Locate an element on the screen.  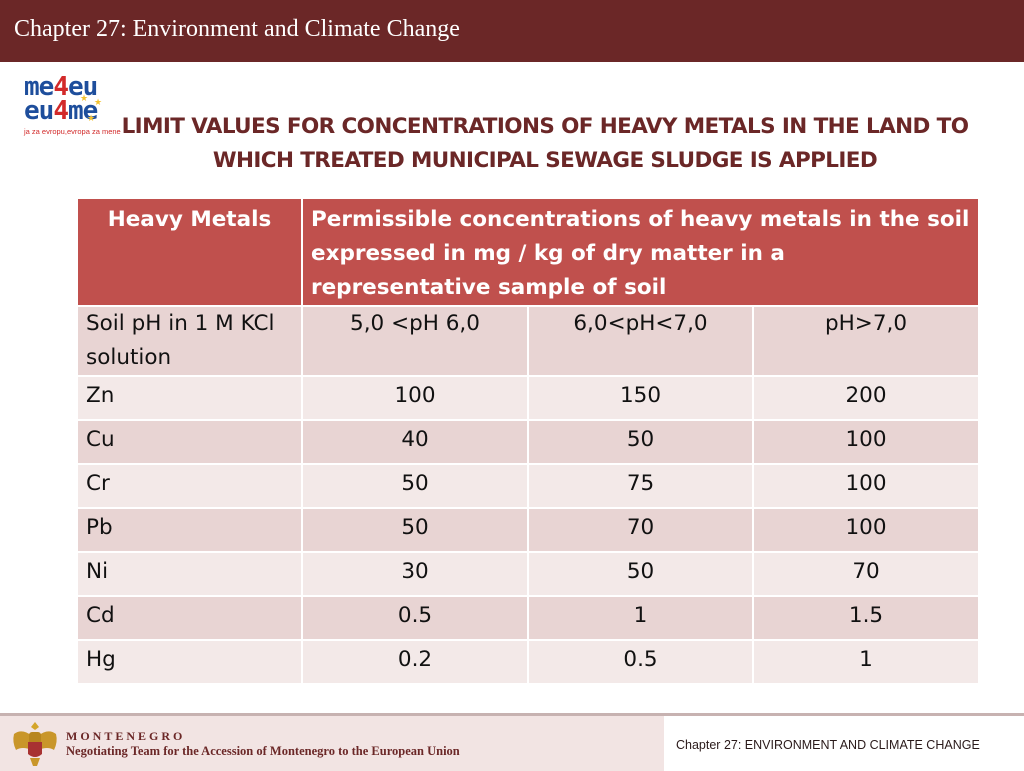
table-row: Ni 30 50 70 is located at coordinates (528, 574).